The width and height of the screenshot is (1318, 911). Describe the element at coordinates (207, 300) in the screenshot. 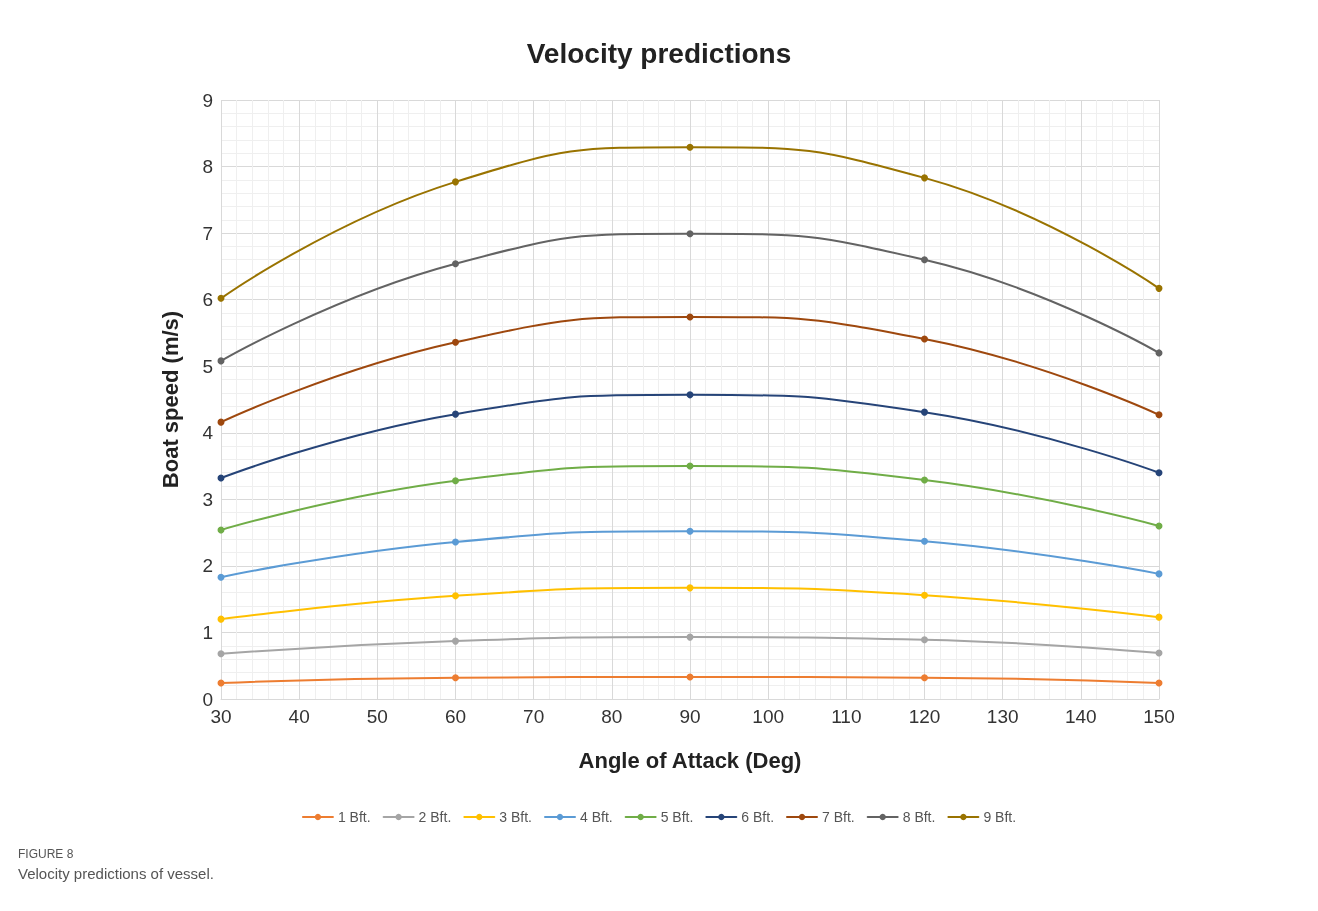

I see `y-tick-label: 6` at that location.